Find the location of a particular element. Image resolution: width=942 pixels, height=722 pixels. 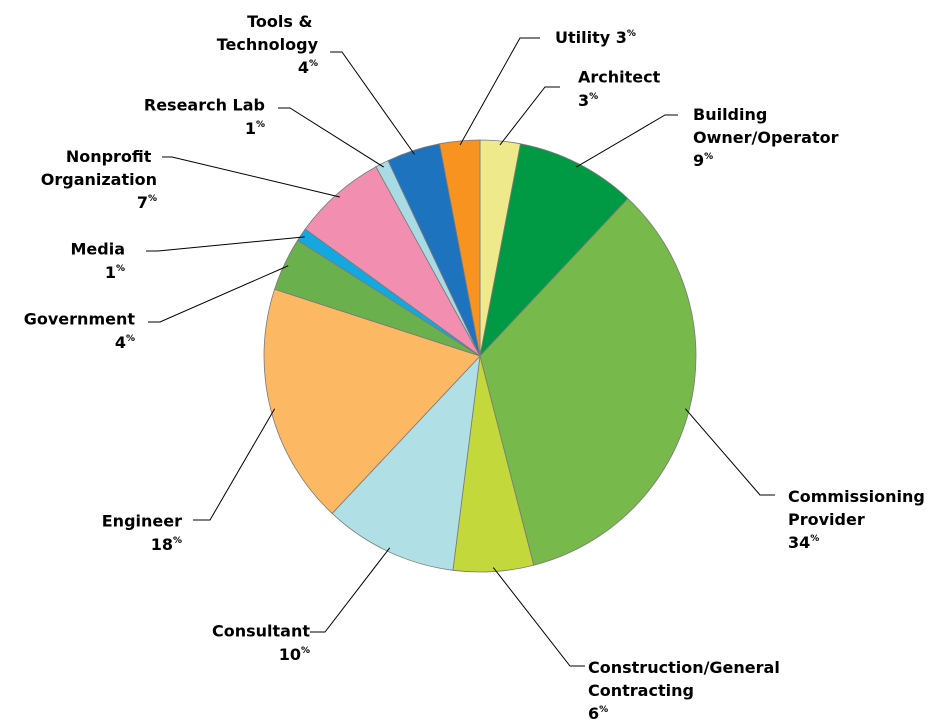

label-line: Organization is located at coordinates (99, 179).